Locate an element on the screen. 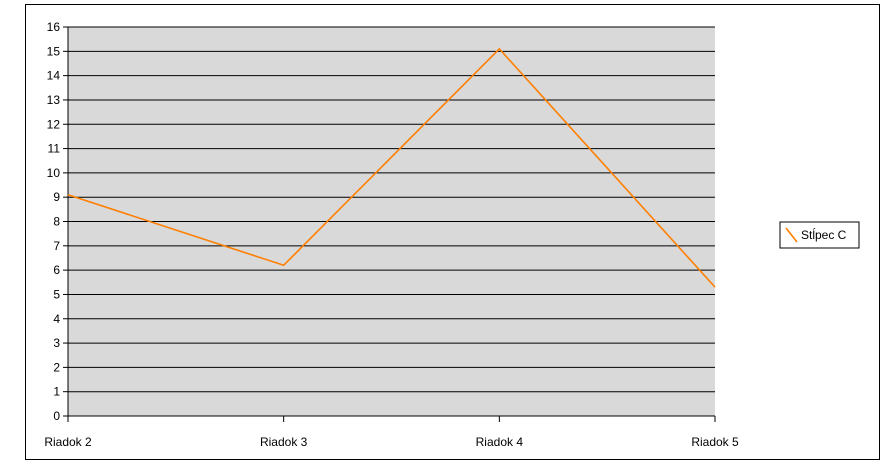 This screenshot has width=889, height=462. y-tick-label: 12 is located at coordinates (54, 124).